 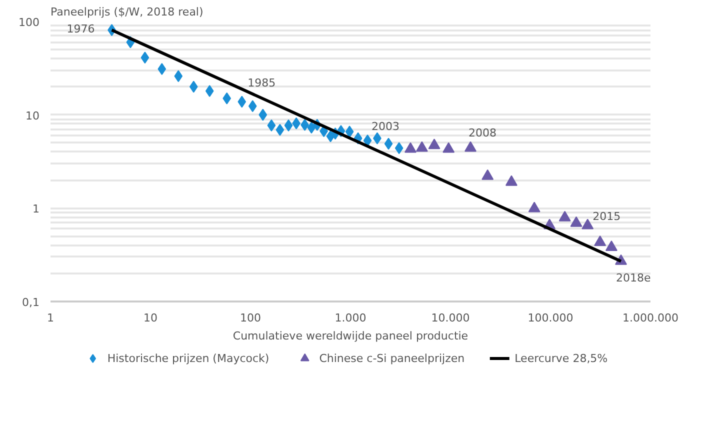 I want to click on annotation: 1985, so click(x=262, y=83).